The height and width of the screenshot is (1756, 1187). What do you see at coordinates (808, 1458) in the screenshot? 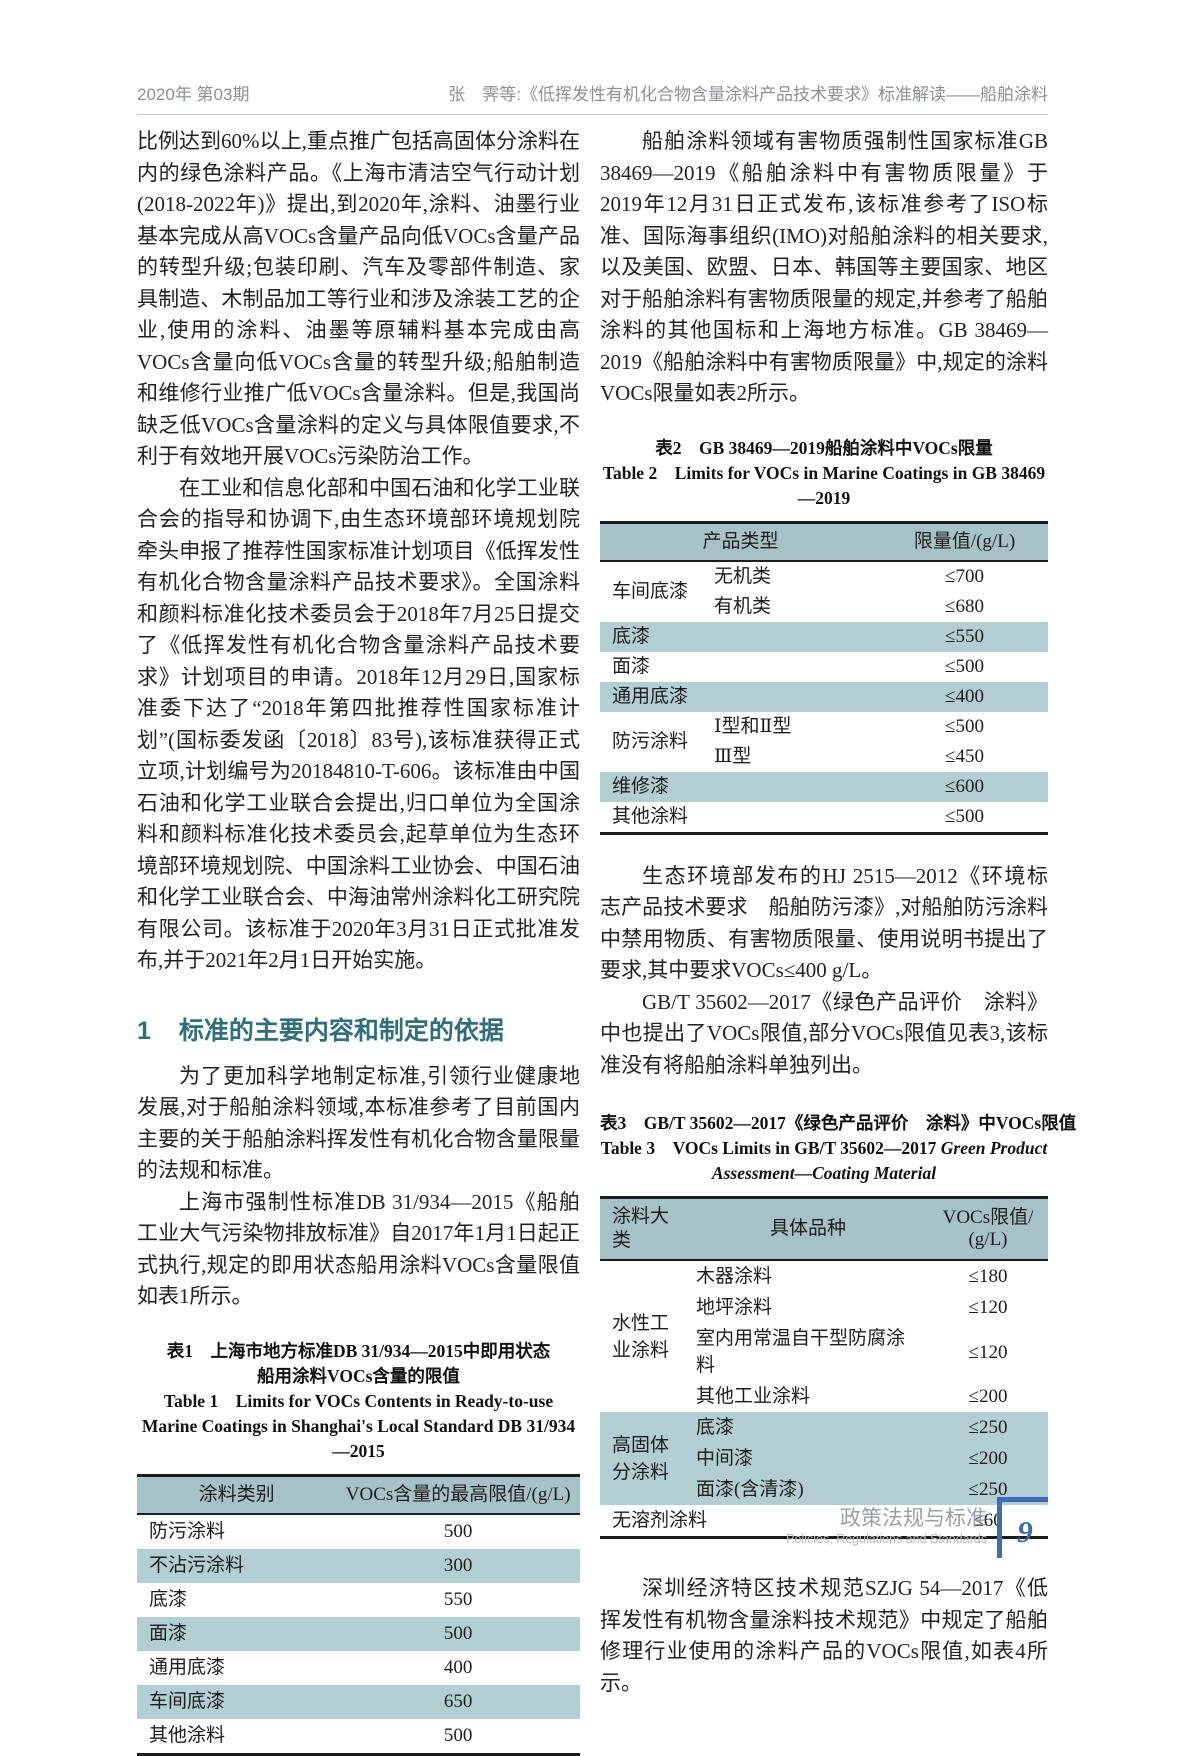
I see `table3-cell-hs-intermediate: 中间漆` at bounding box center [808, 1458].